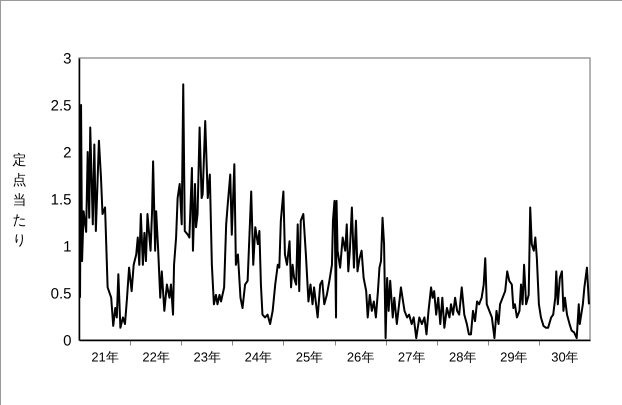  I want to click on x-tick-label: 25年, so click(310, 357).